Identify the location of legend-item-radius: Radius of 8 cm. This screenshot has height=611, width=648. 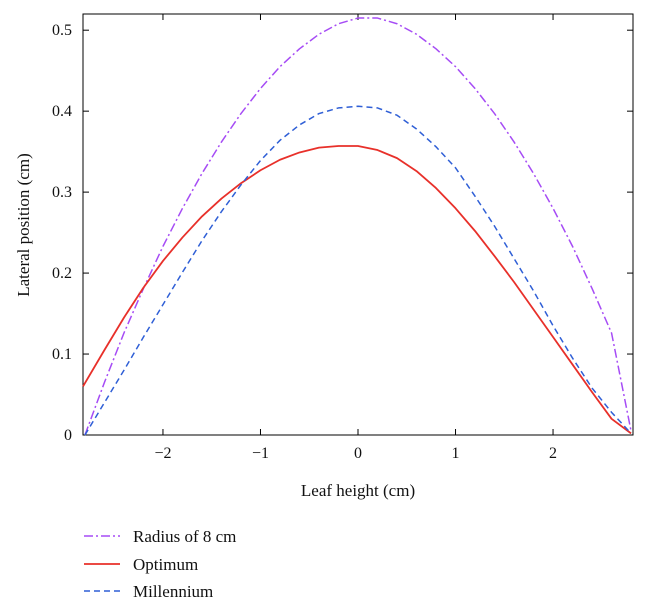
(160, 536).